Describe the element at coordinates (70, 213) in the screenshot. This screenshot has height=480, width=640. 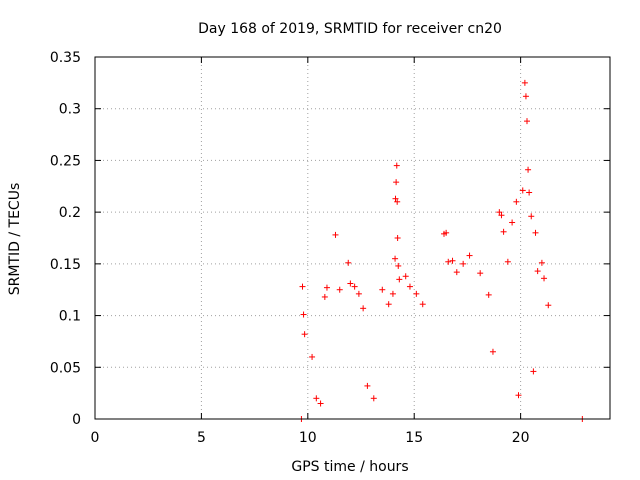
I see `y-tick-label: 0.2` at that location.